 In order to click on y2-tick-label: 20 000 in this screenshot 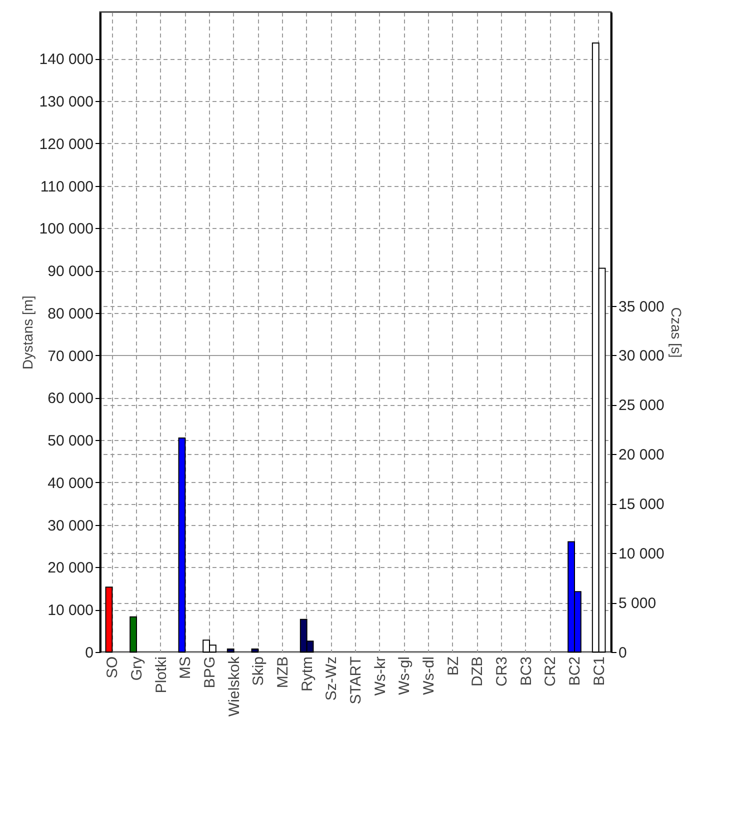, I will do `click(641, 455)`.